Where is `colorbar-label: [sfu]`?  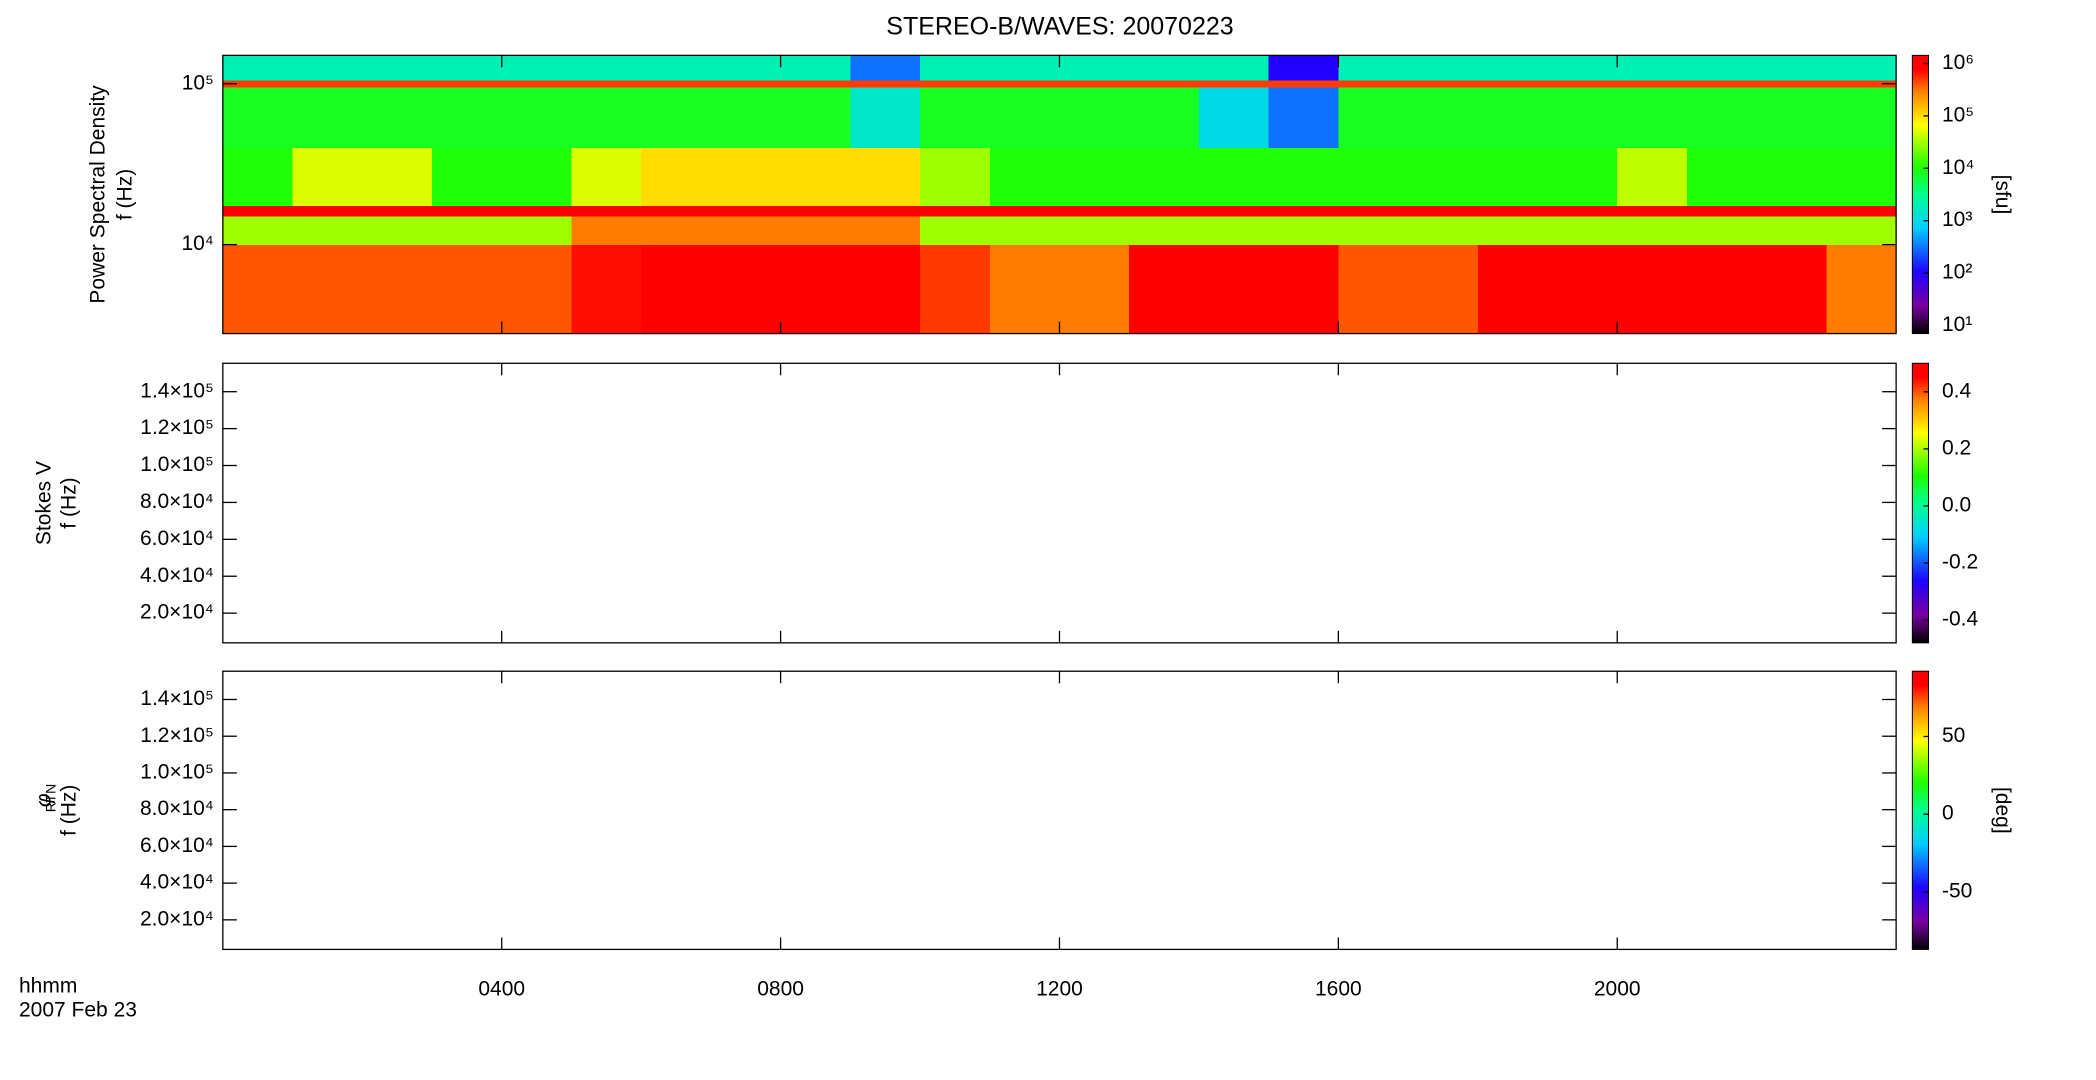 colorbar-label: [sfu] is located at coordinates (2002, 195).